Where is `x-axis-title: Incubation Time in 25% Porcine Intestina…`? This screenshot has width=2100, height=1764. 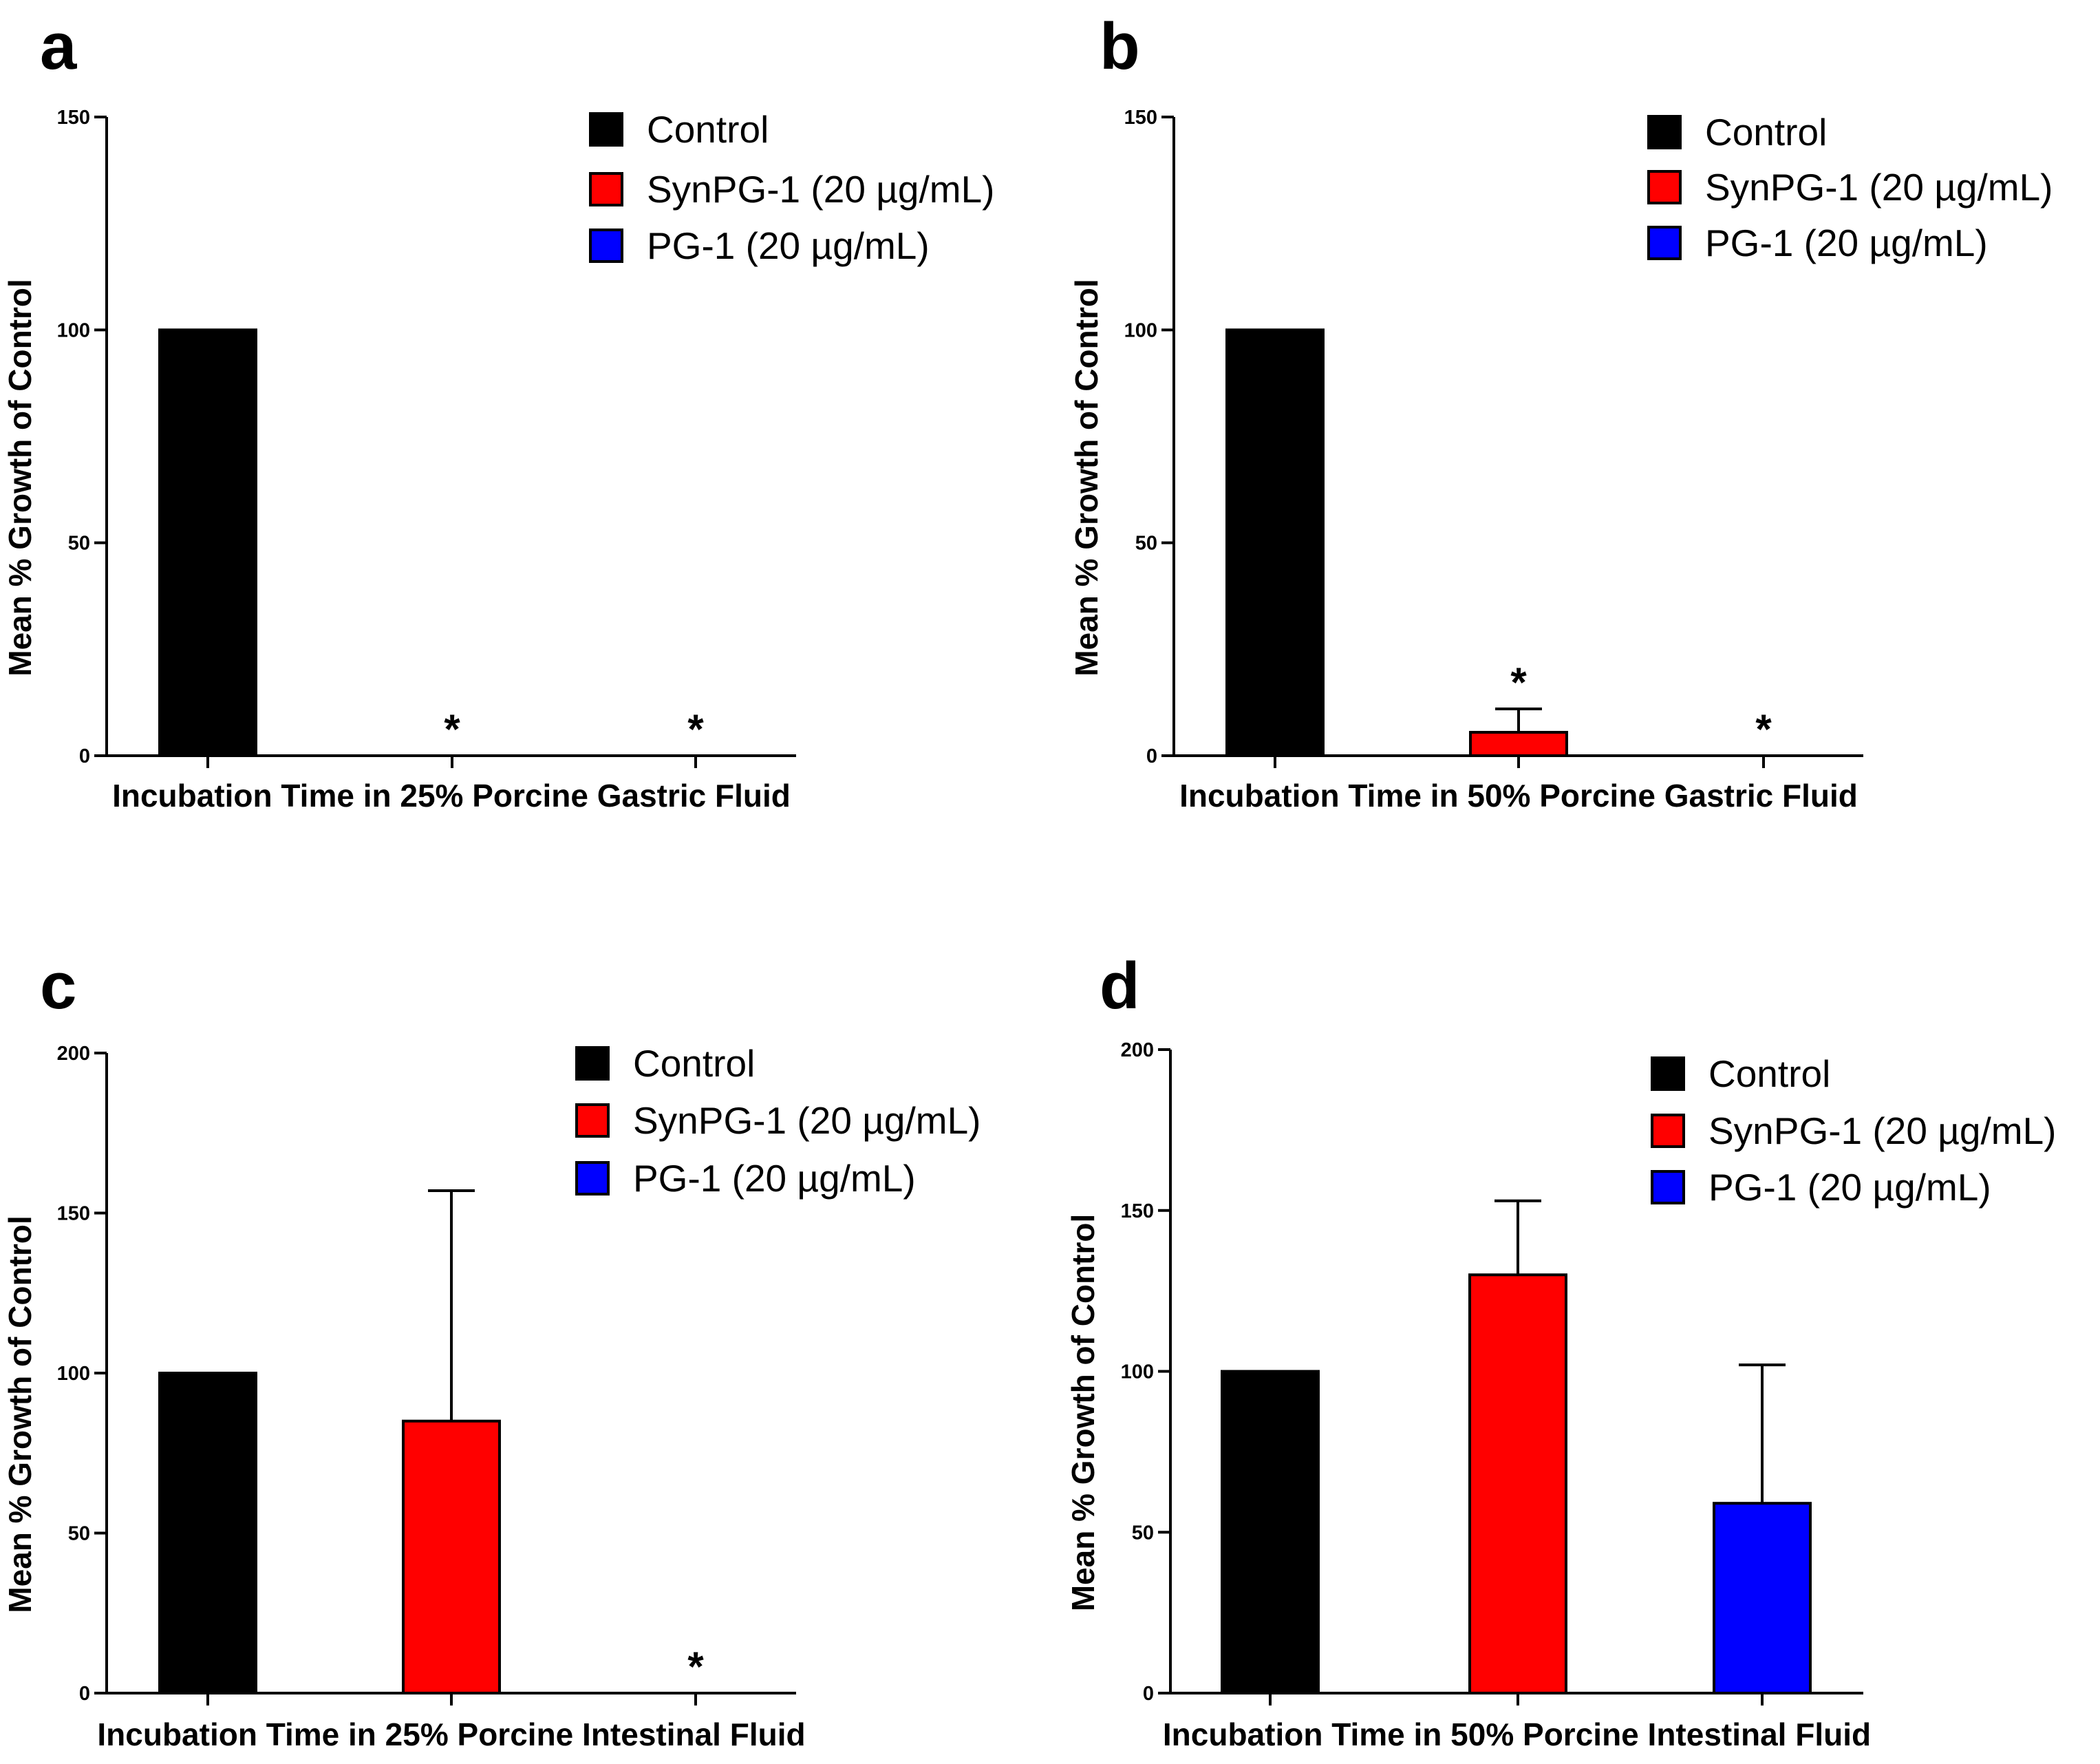
x-axis-title: Incubation Time in 25% Porcine Intestina… is located at coordinates (451, 1734).